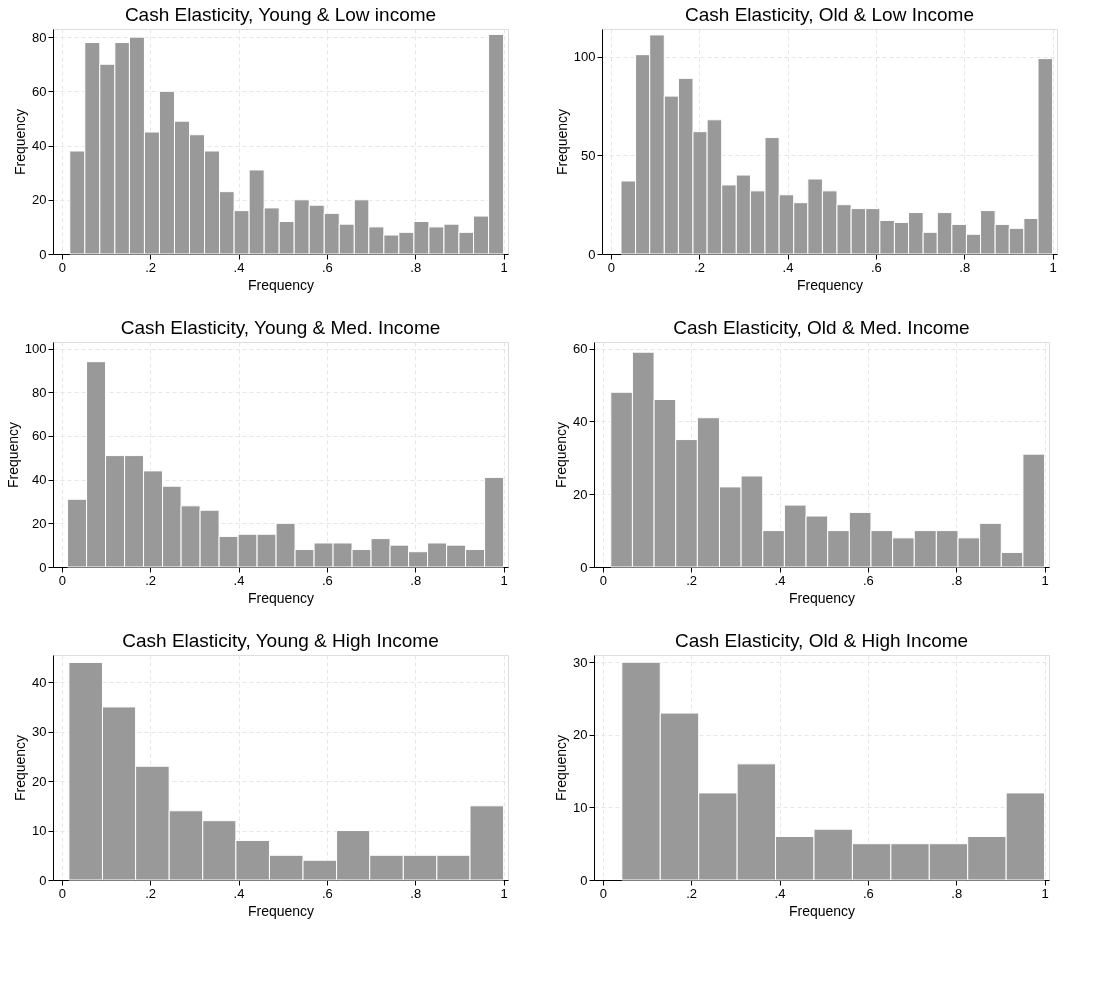 The image size is (1120, 1003). I want to click on chart-title: Cash Elasticity, Old & Med. Income, so click(821, 327).